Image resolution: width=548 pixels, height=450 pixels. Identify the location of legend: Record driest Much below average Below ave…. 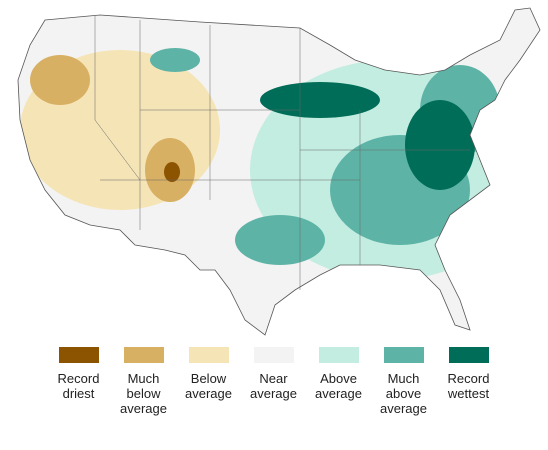
(276, 387).